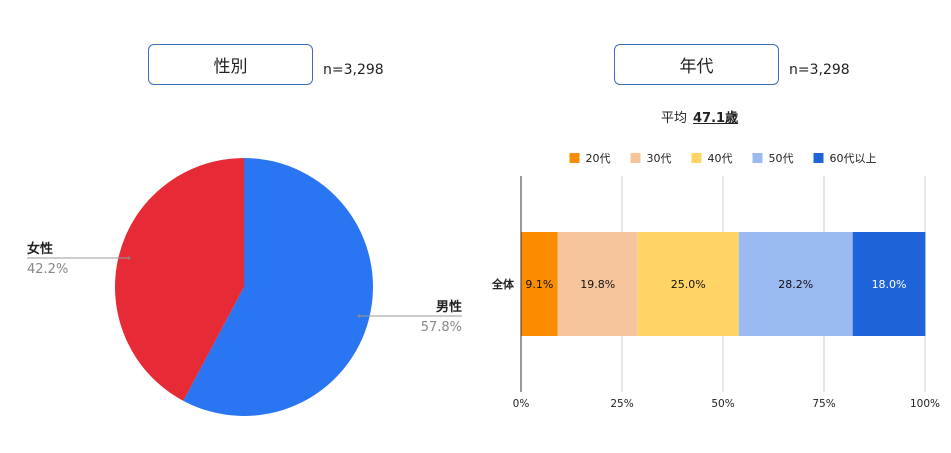  Describe the element at coordinates (716, 118) in the screenshot. I see `average-age-value: 47.1歳` at that location.